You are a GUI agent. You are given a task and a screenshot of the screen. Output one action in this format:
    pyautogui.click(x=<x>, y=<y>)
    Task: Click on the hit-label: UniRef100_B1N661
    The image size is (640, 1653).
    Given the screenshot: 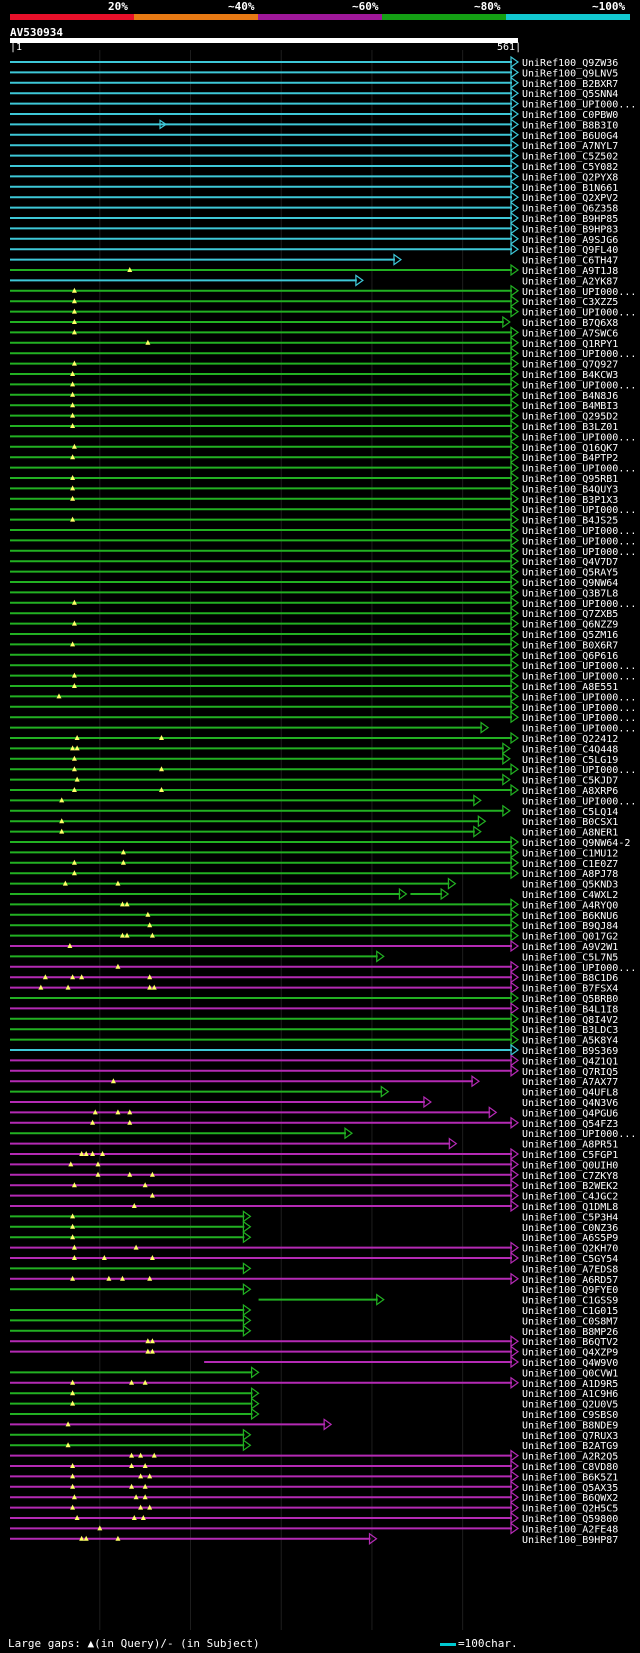 What is the action you would take?
    pyautogui.click(x=570, y=188)
    